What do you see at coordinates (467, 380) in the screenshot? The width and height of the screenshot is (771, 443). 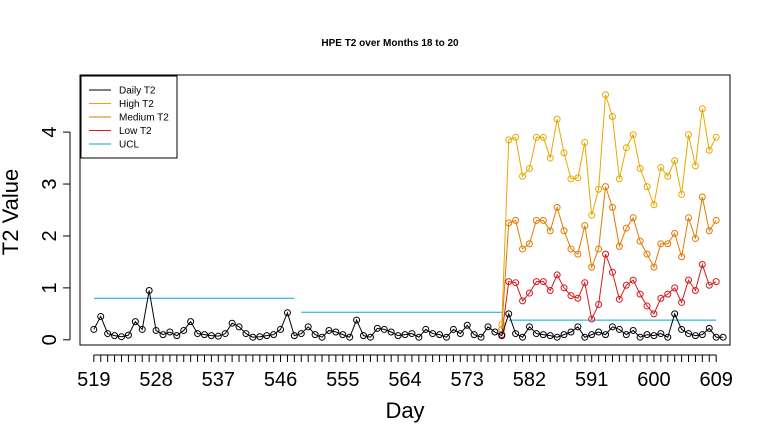 I see `x-tick-label: 573` at bounding box center [467, 380].